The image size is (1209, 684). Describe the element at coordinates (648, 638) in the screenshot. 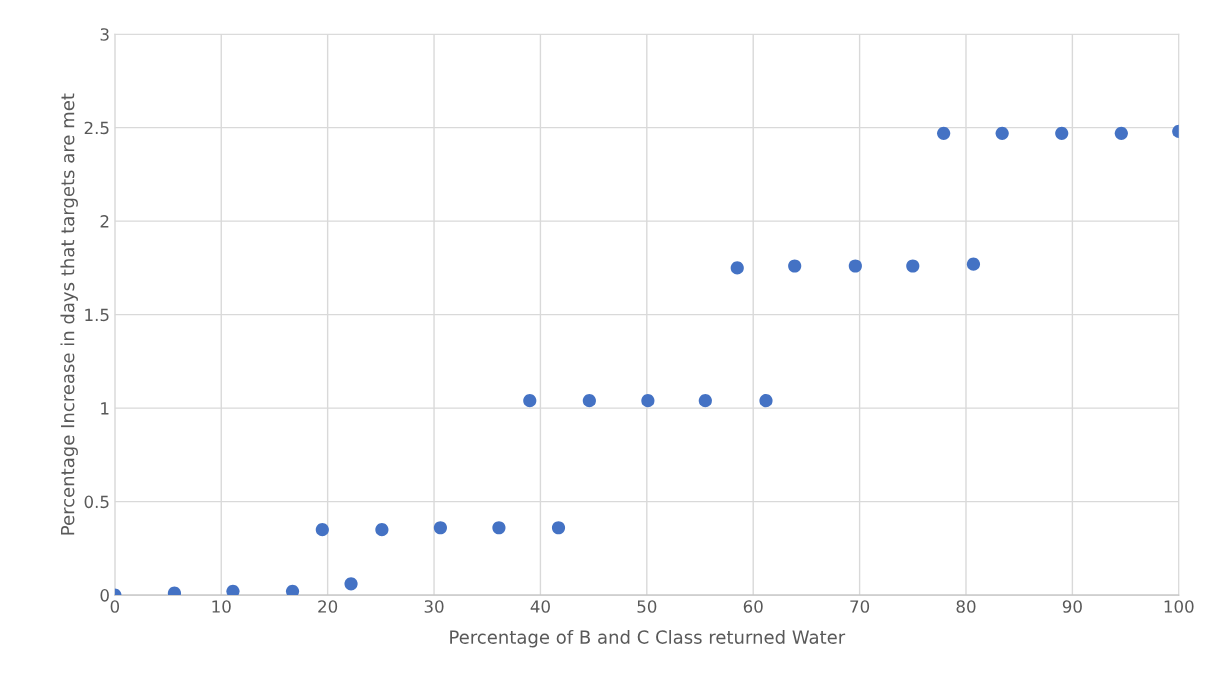

I see `x-axis-title: Percentage of B and C Class returned Water` at that location.